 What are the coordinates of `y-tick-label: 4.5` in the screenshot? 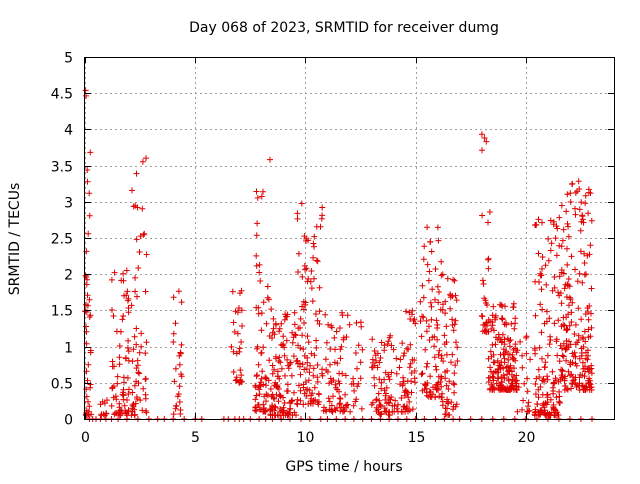 It's located at (62, 95).